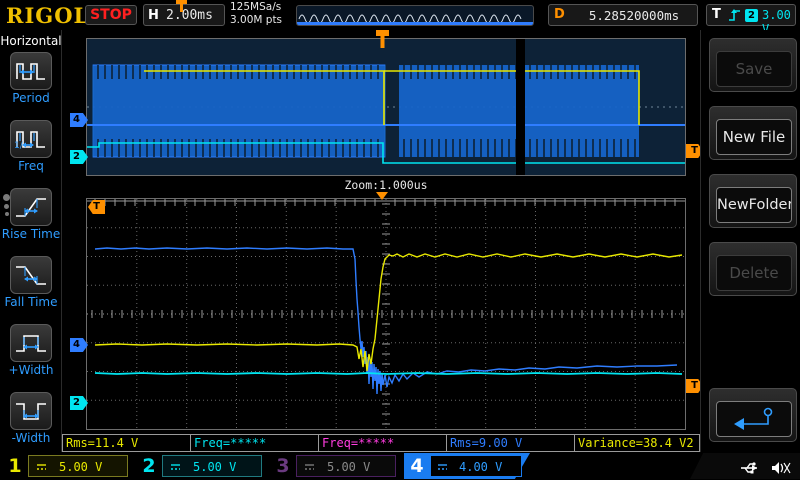 The width and height of the screenshot is (800, 480). I want to click on upper-ch2-marker: 2, so click(79, 157).